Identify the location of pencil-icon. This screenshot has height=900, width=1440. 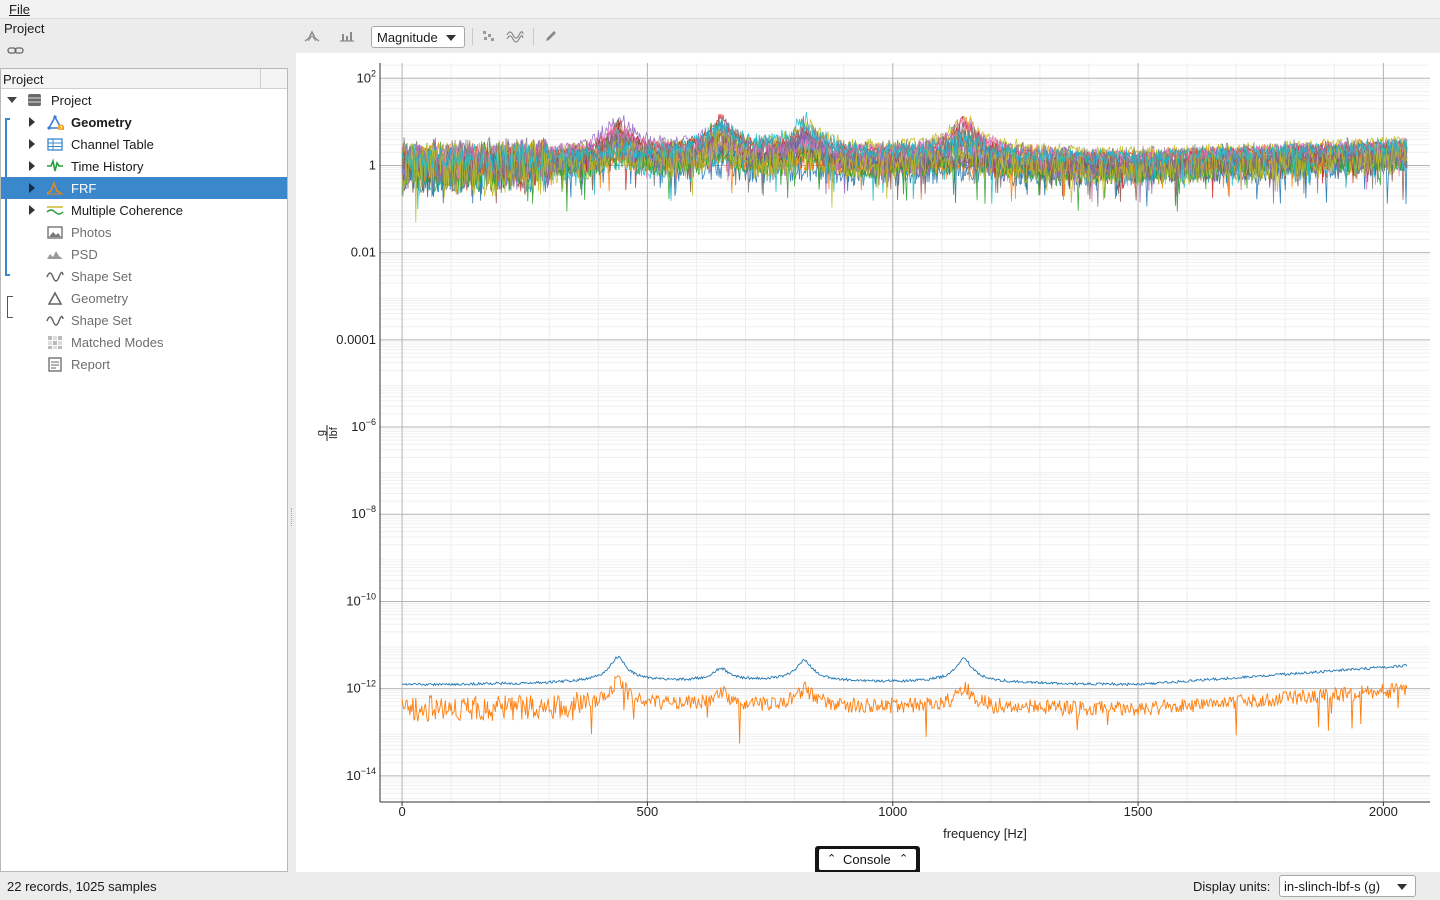
(551, 36).